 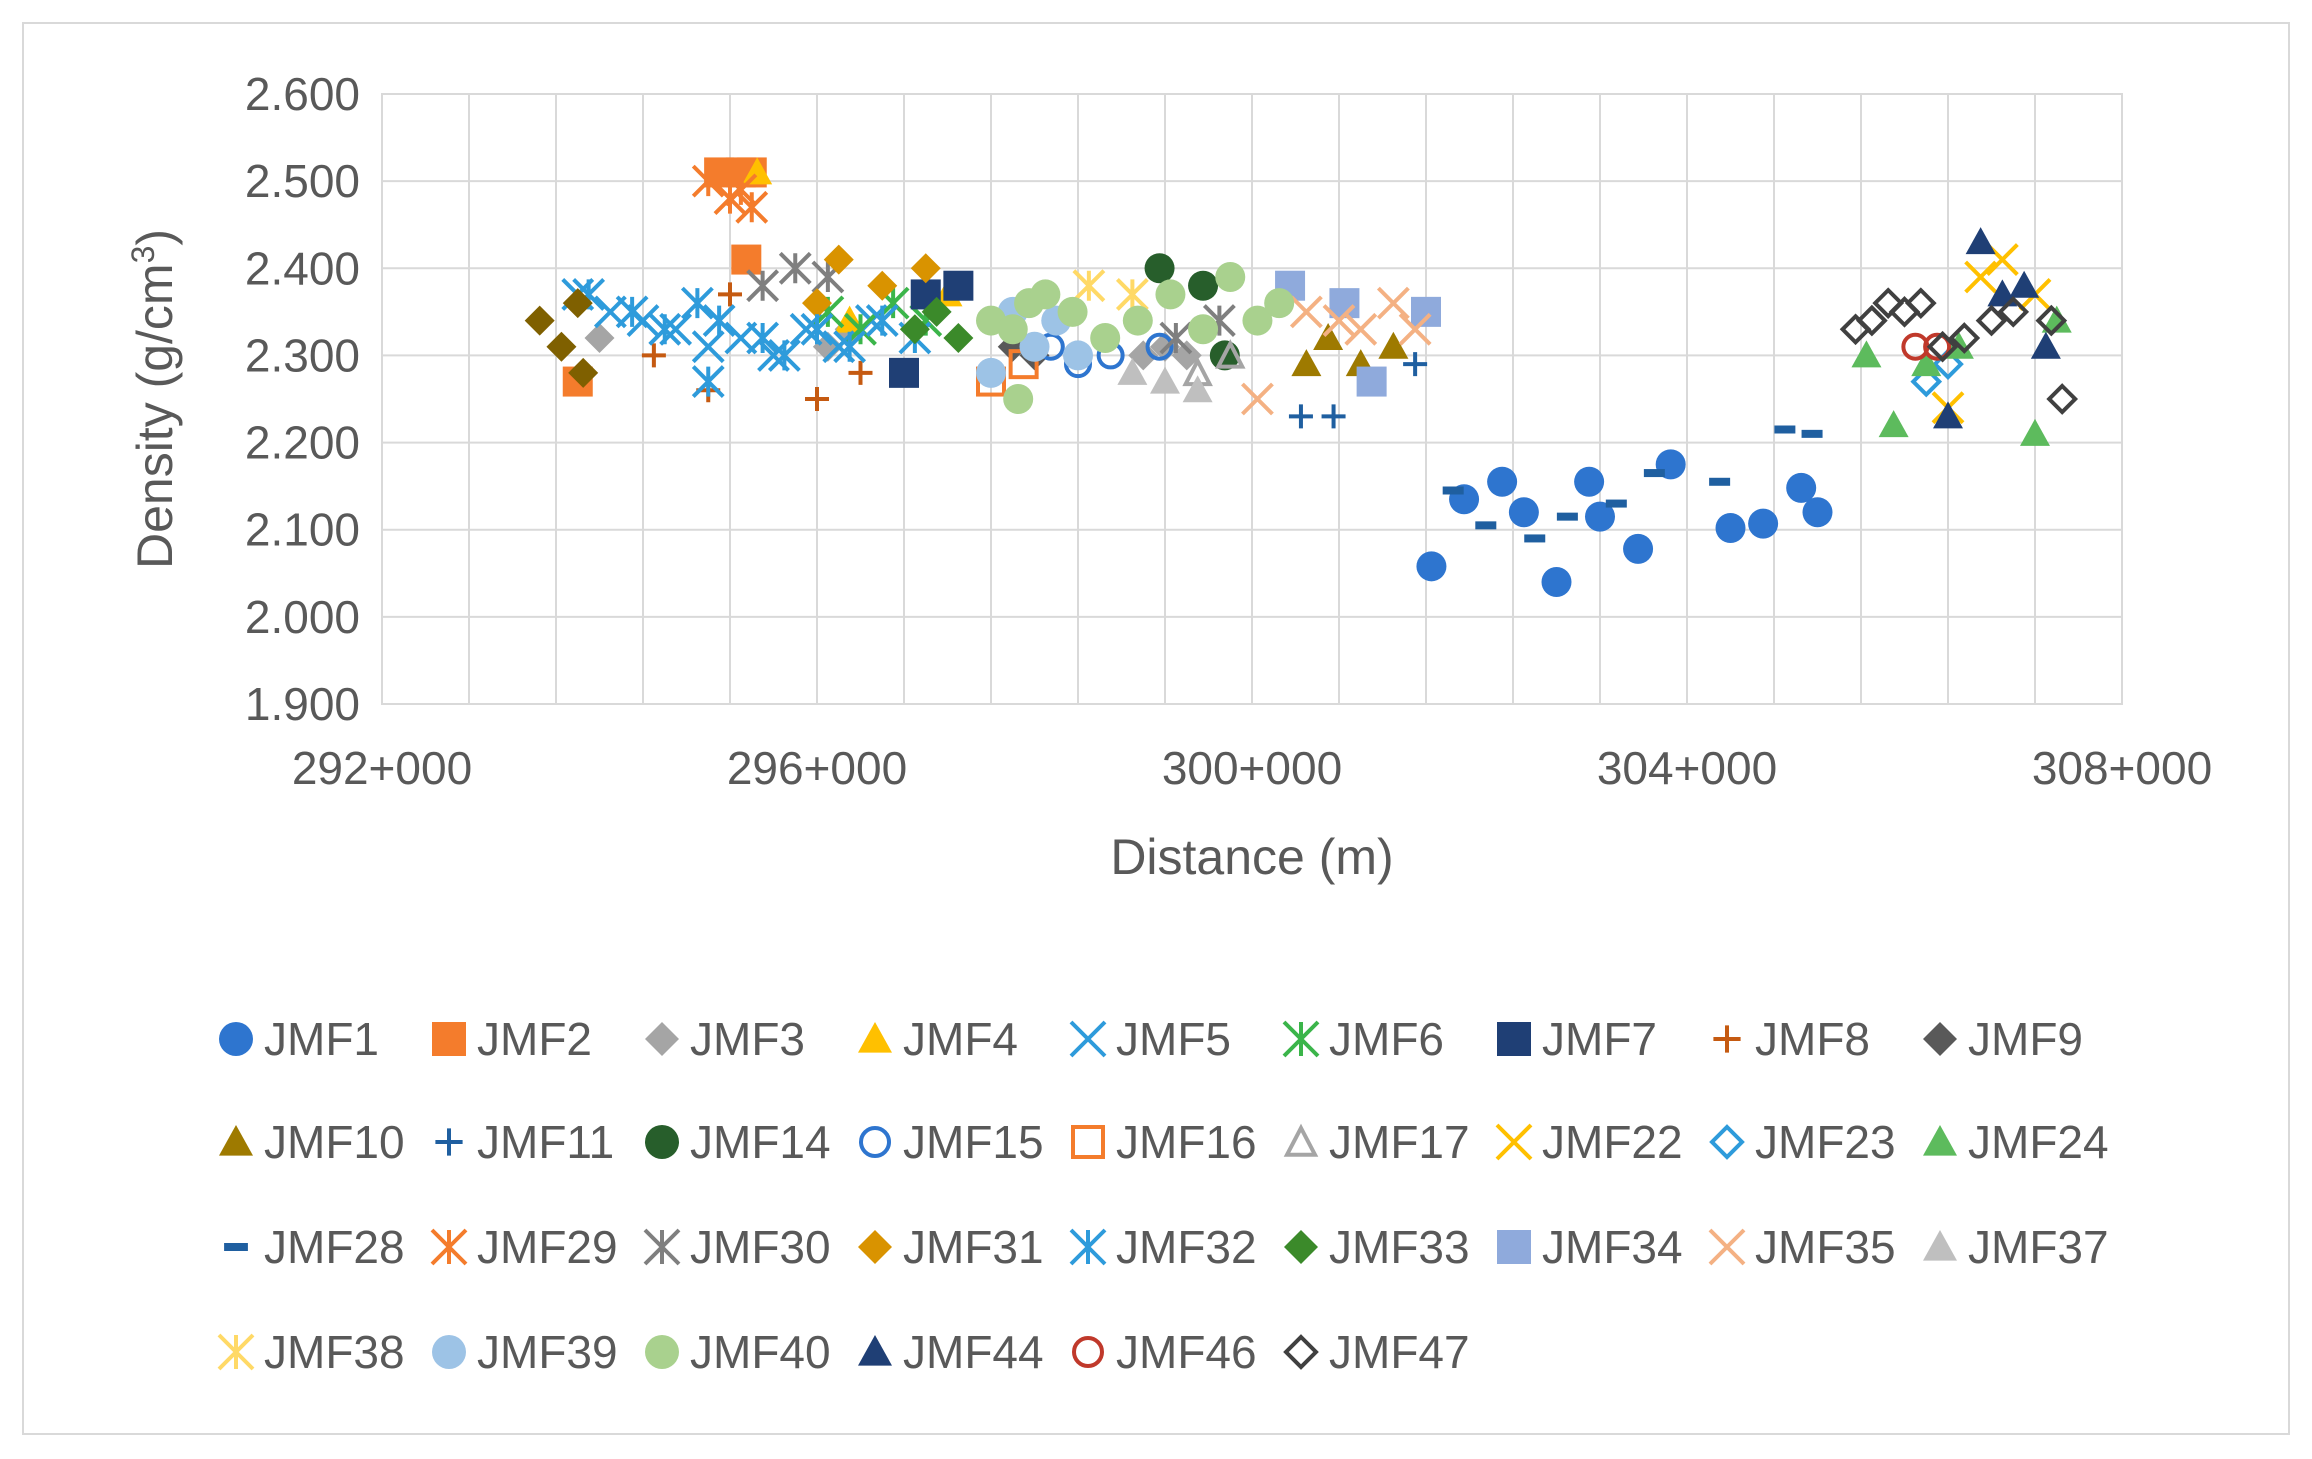 What do you see at coordinates (302, 443) in the screenshot?
I see `y-tick-label: 2.200` at bounding box center [302, 443].